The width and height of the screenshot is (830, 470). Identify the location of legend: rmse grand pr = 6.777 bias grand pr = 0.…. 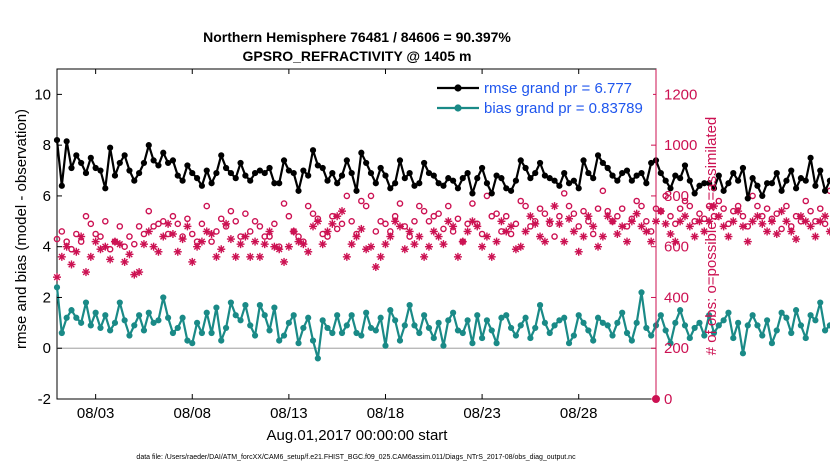
(542, 98).